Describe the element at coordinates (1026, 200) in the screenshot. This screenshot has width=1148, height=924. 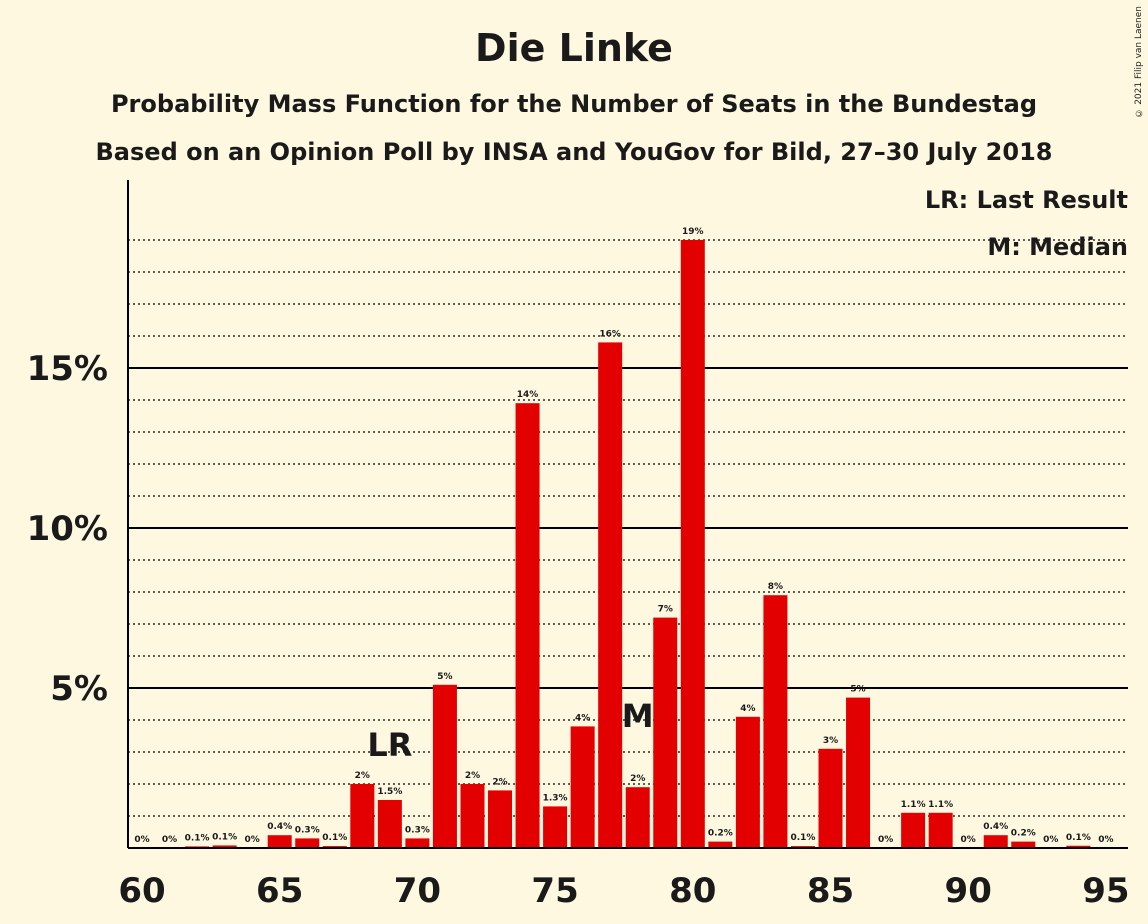
I see `legend-last-result: LR: Last Result` at that location.